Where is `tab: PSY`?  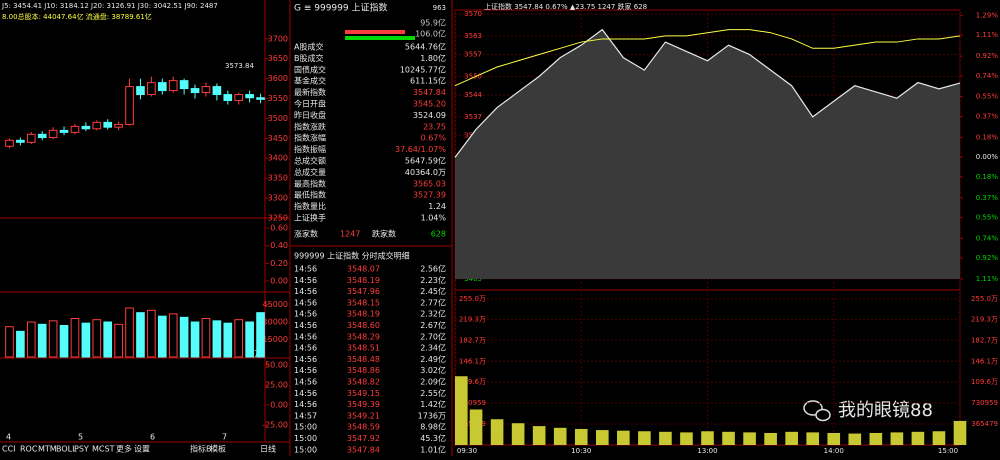
tab: PSY is located at coordinates (81, 449).